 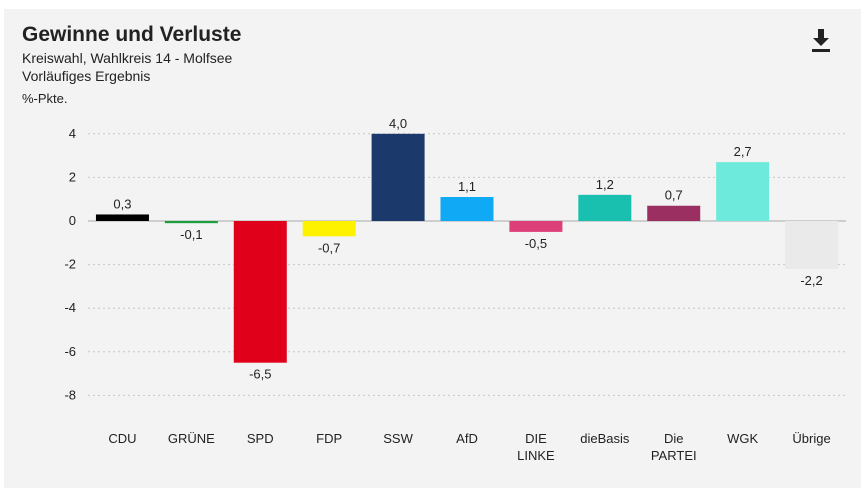 What do you see at coordinates (812, 245) in the screenshot?
I see `bar-übrige` at bounding box center [812, 245].